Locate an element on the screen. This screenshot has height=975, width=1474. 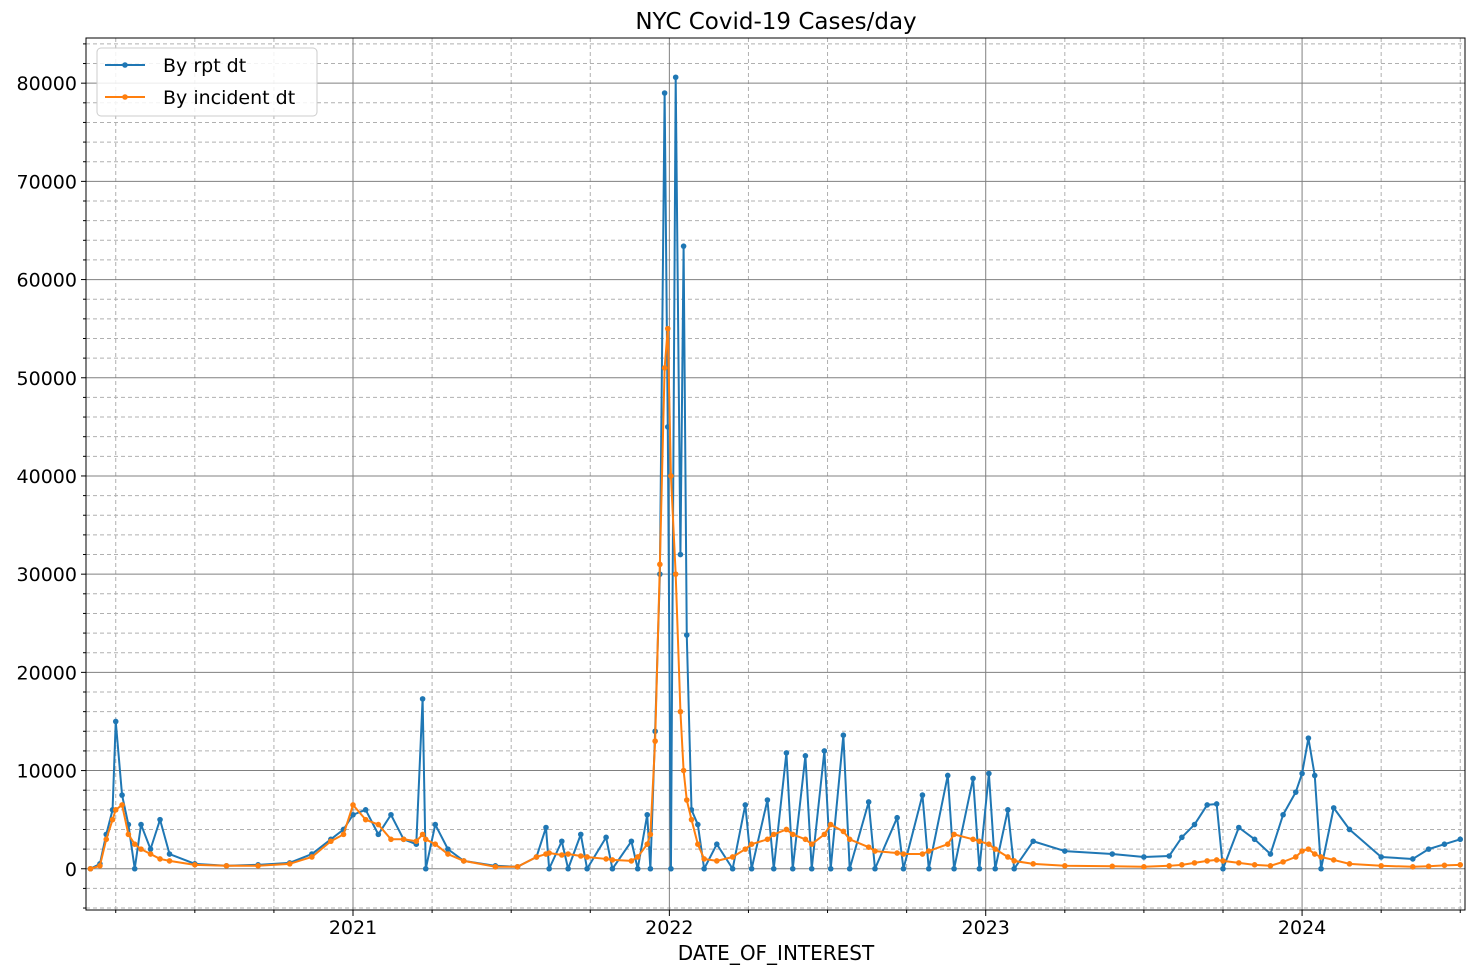
x-axis-label: DATE_OF_INTEREST is located at coordinates (776, 953).